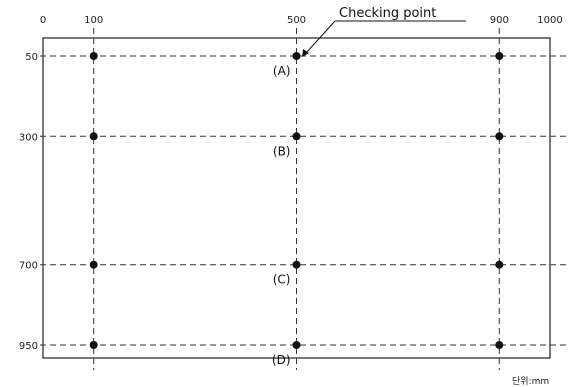 The image size is (574, 387). What do you see at coordinates (499, 20) in the screenshot?
I see `x-tick-label: 900` at bounding box center [499, 20].